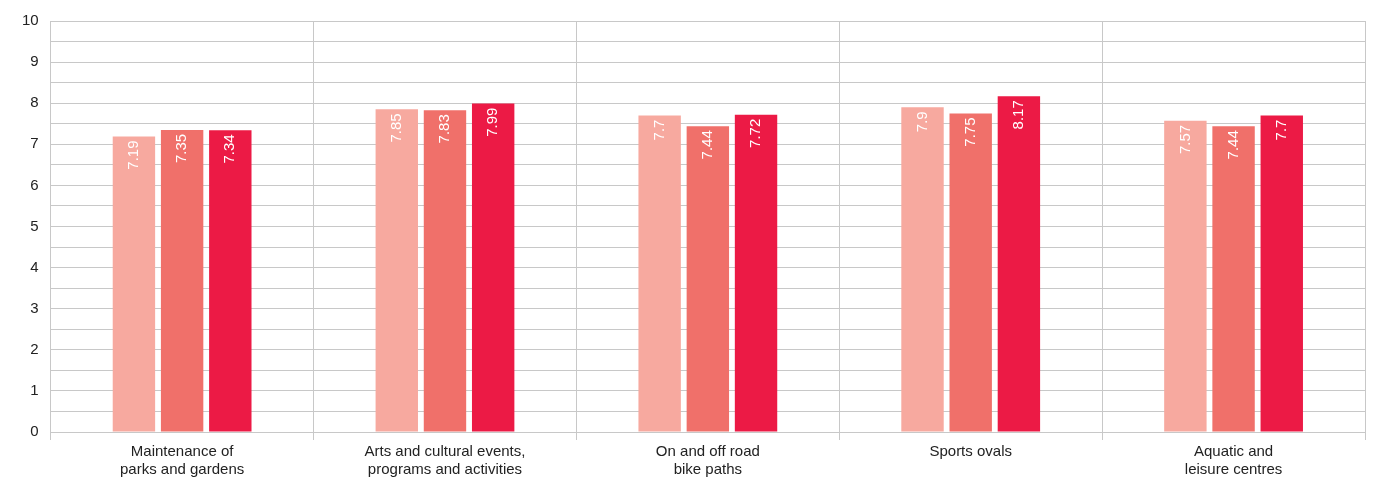  Describe the element at coordinates (34, 390) in the screenshot. I see `y-tick-label: 1` at that location.